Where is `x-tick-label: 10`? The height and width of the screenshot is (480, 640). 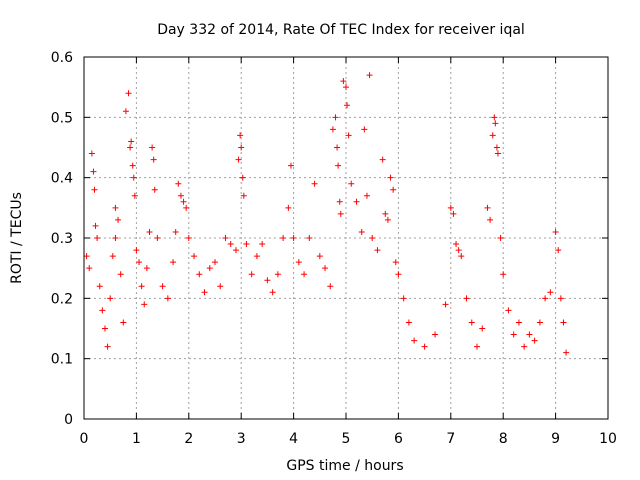
x-tick-label: 10 is located at coordinates (608, 439).